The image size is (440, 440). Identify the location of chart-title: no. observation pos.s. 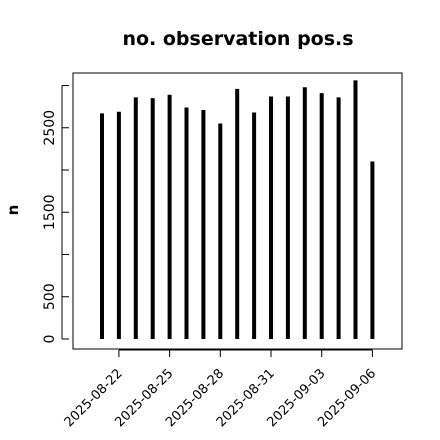
(237, 39).